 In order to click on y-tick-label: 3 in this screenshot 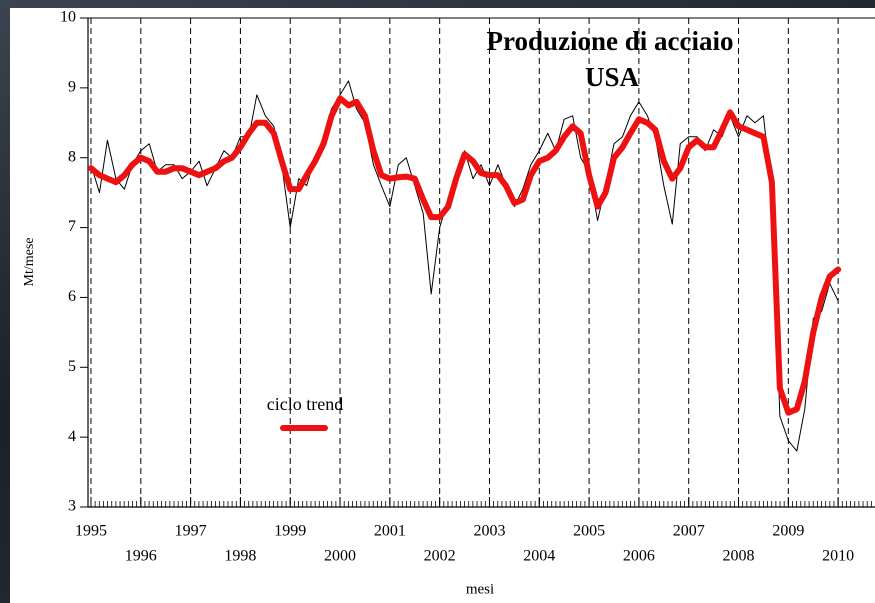, I will do `click(72, 506)`.